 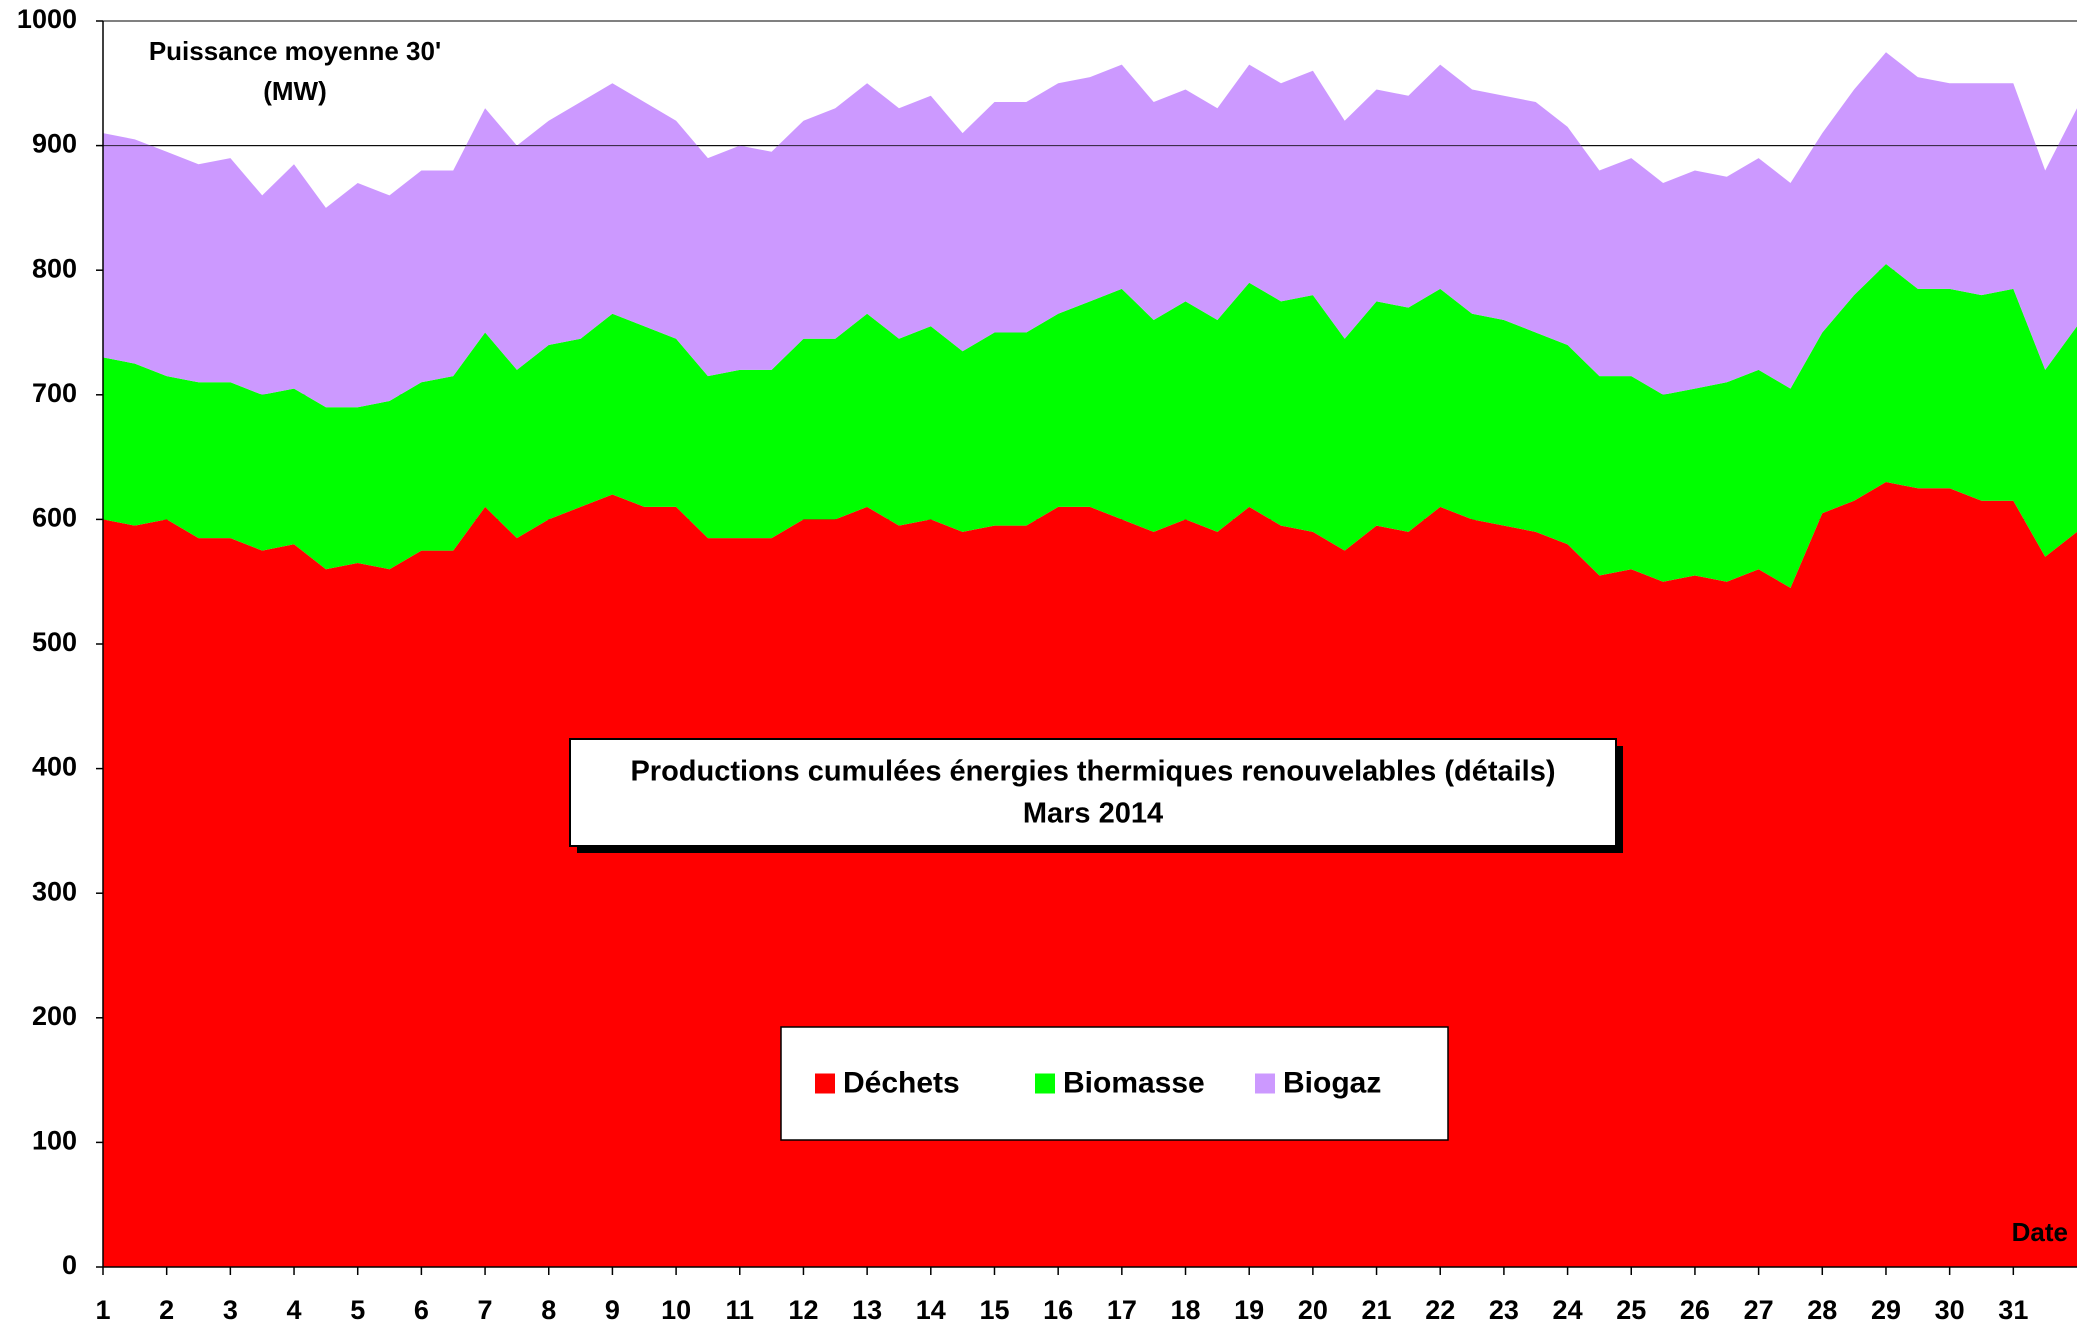 What do you see at coordinates (1058, 1309) in the screenshot?
I see `x-tick-label: 16` at bounding box center [1058, 1309].